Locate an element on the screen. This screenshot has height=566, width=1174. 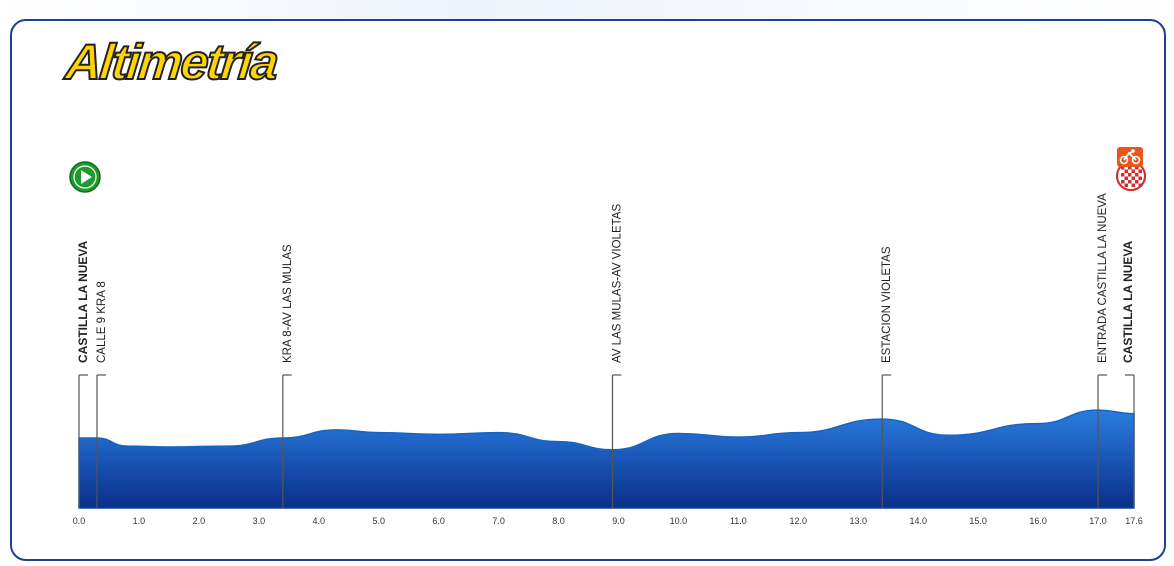
x-tick-label: 0.0 is located at coordinates (79, 521).